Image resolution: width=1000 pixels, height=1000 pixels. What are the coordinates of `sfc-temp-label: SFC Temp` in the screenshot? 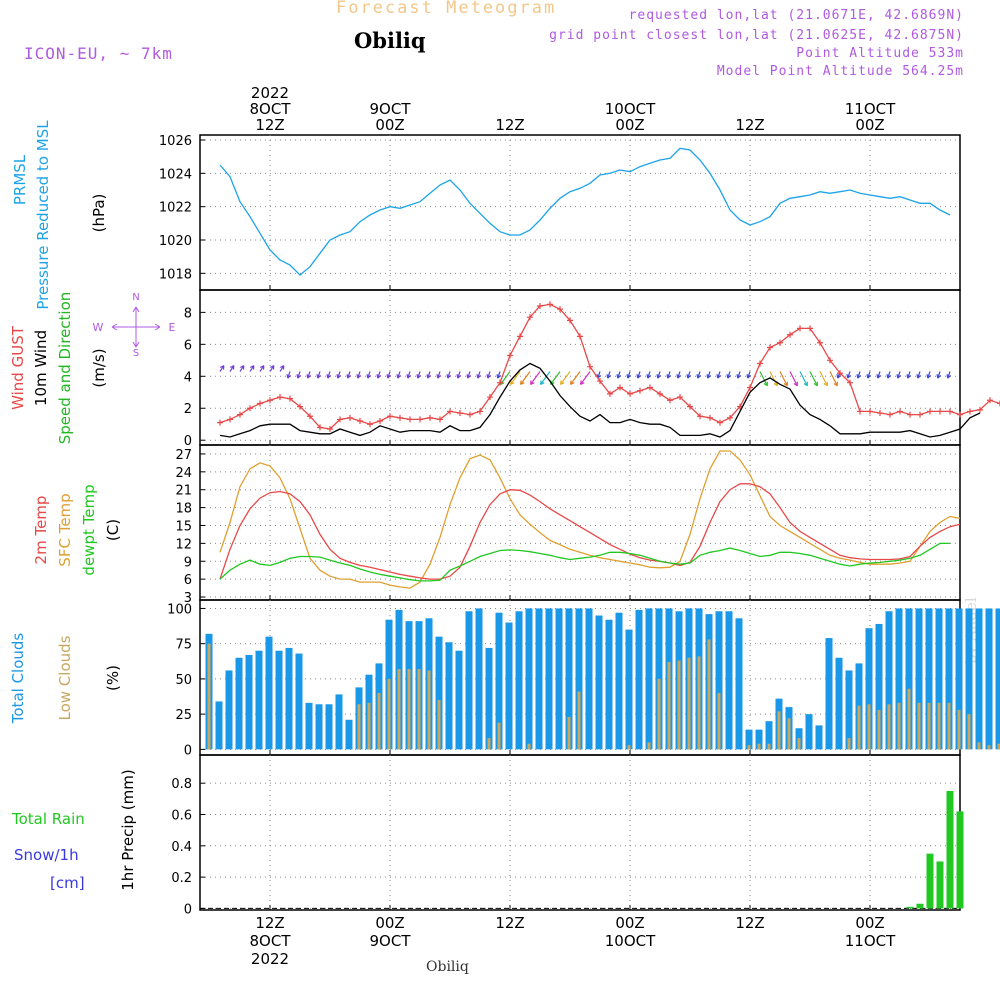 It's located at (65, 529).